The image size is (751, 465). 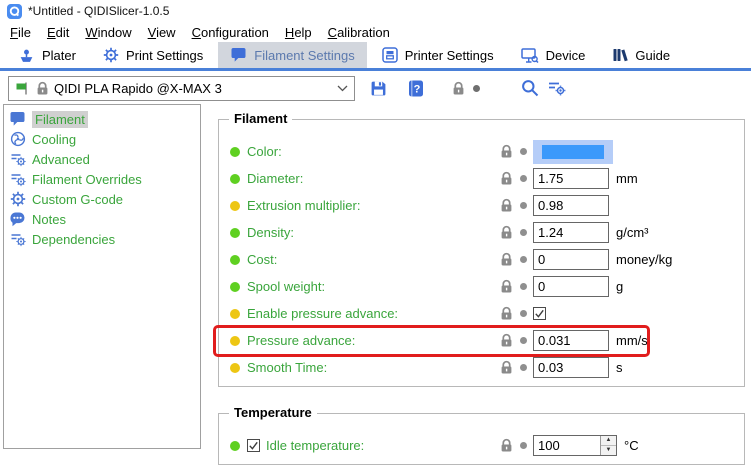 What do you see at coordinates (315, 445) in the screenshot?
I see `setting-label: Idle temperature:` at bounding box center [315, 445].